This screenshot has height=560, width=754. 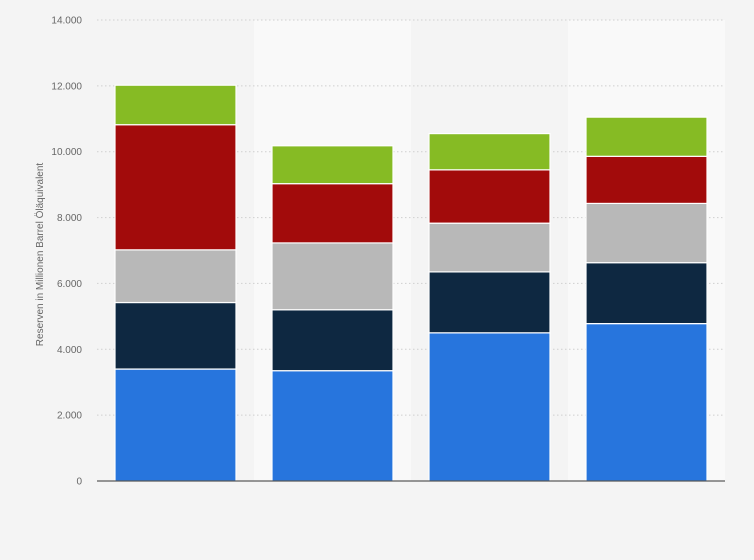 What do you see at coordinates (489, 407) in the screenshot?
I see `bar-segment-cat3-series1` at bounding box center [489, 407].